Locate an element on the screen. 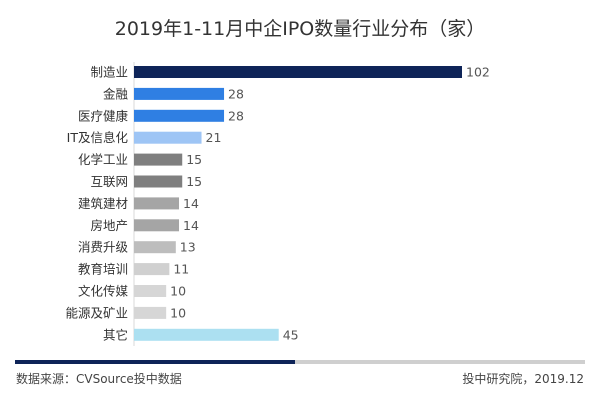  category-label: 能源及矿业 is located at coordinates (96, 312).